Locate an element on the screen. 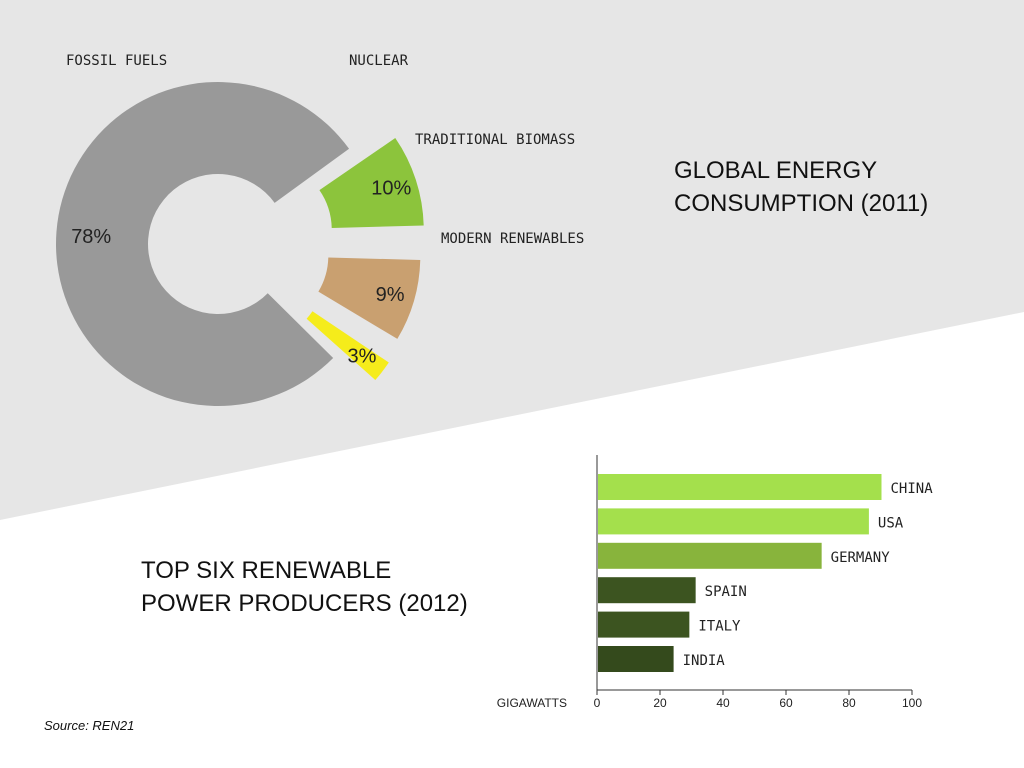 This screenshot has height=768, width=1024. bar-label-china: CHINA is located at coordinates (912, 489).